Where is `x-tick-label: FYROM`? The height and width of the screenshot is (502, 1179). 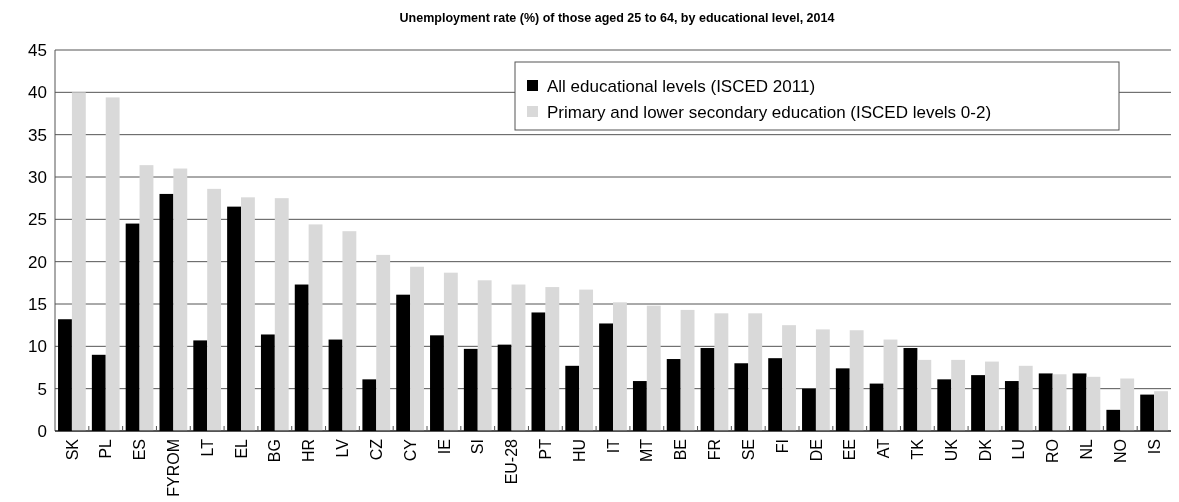 x-tick-label: FYROM is located at coordinates (173, 468).